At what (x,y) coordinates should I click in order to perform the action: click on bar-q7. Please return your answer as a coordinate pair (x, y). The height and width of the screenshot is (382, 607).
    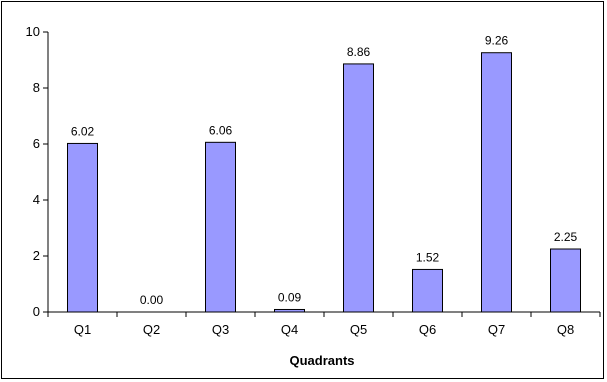
    Looking at the image, I should click on (496, 182).